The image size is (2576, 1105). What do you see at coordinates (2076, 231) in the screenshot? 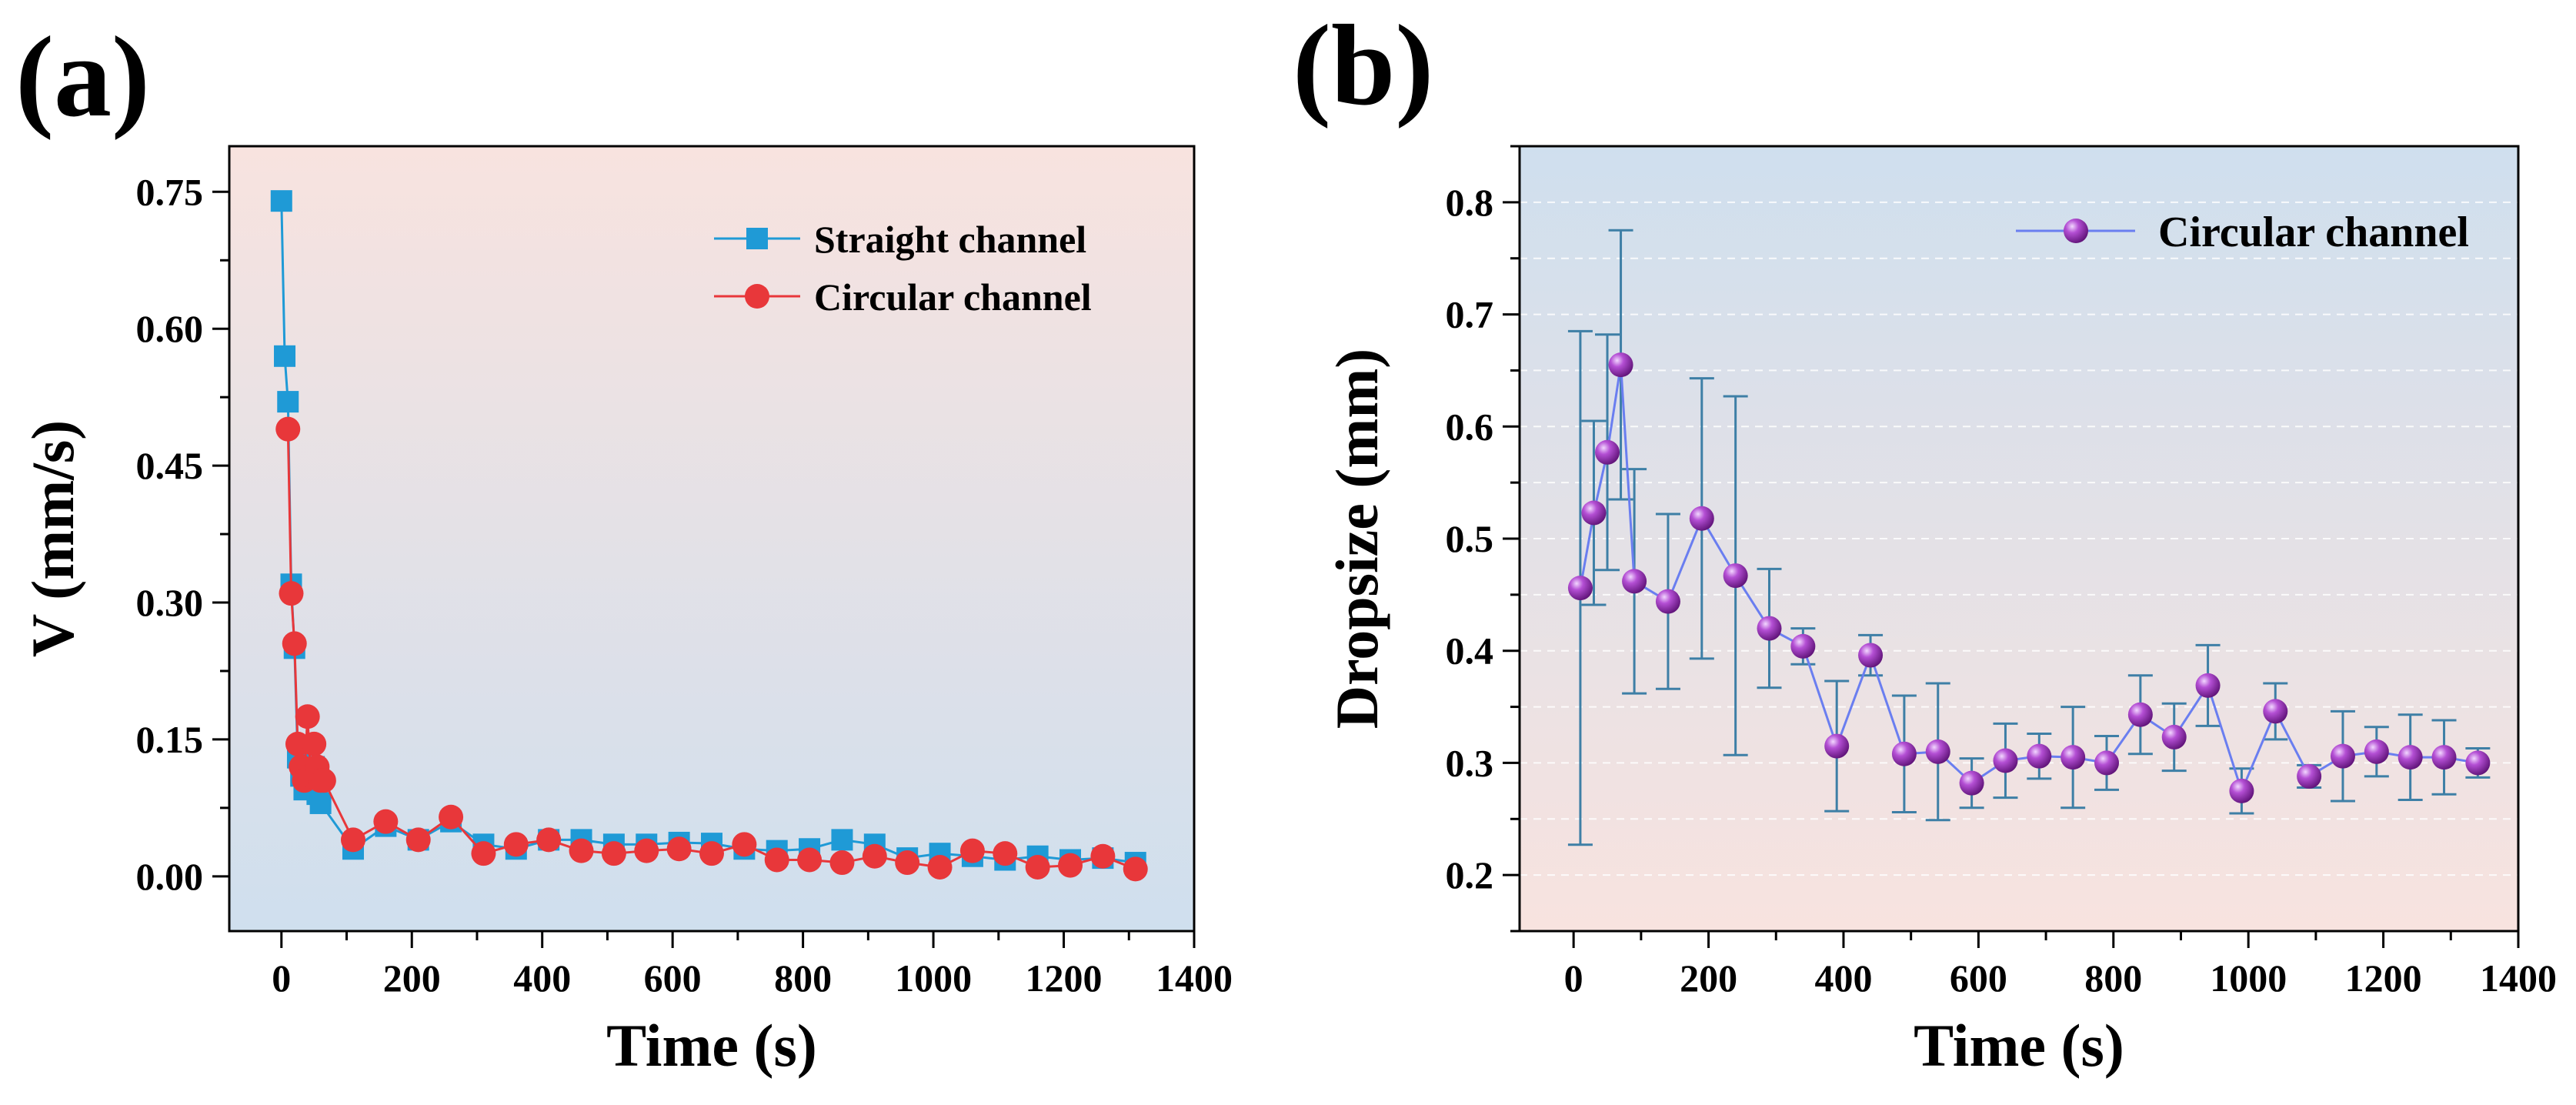
I see `legend-sphere-marker` at bounding box center [2076, 231].